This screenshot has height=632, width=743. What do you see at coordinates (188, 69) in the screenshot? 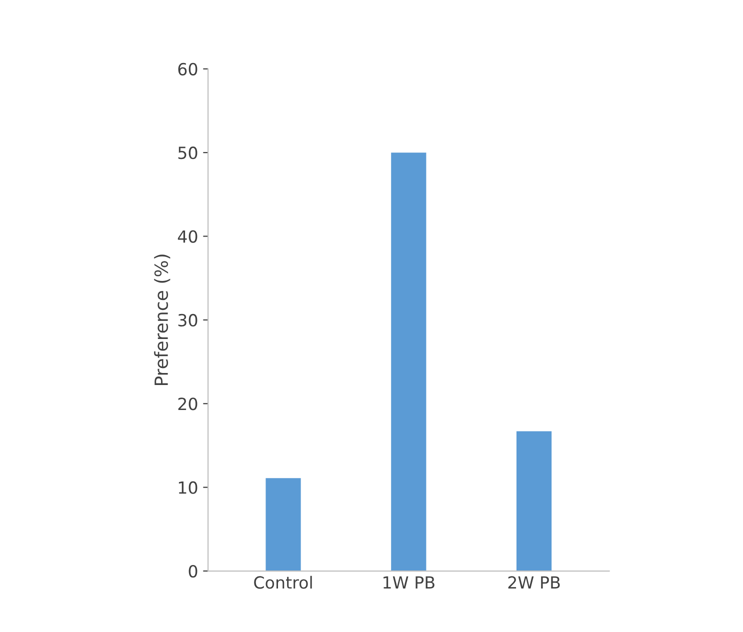
I see `y-tick-label: 60` at bounding box center [188, 69].